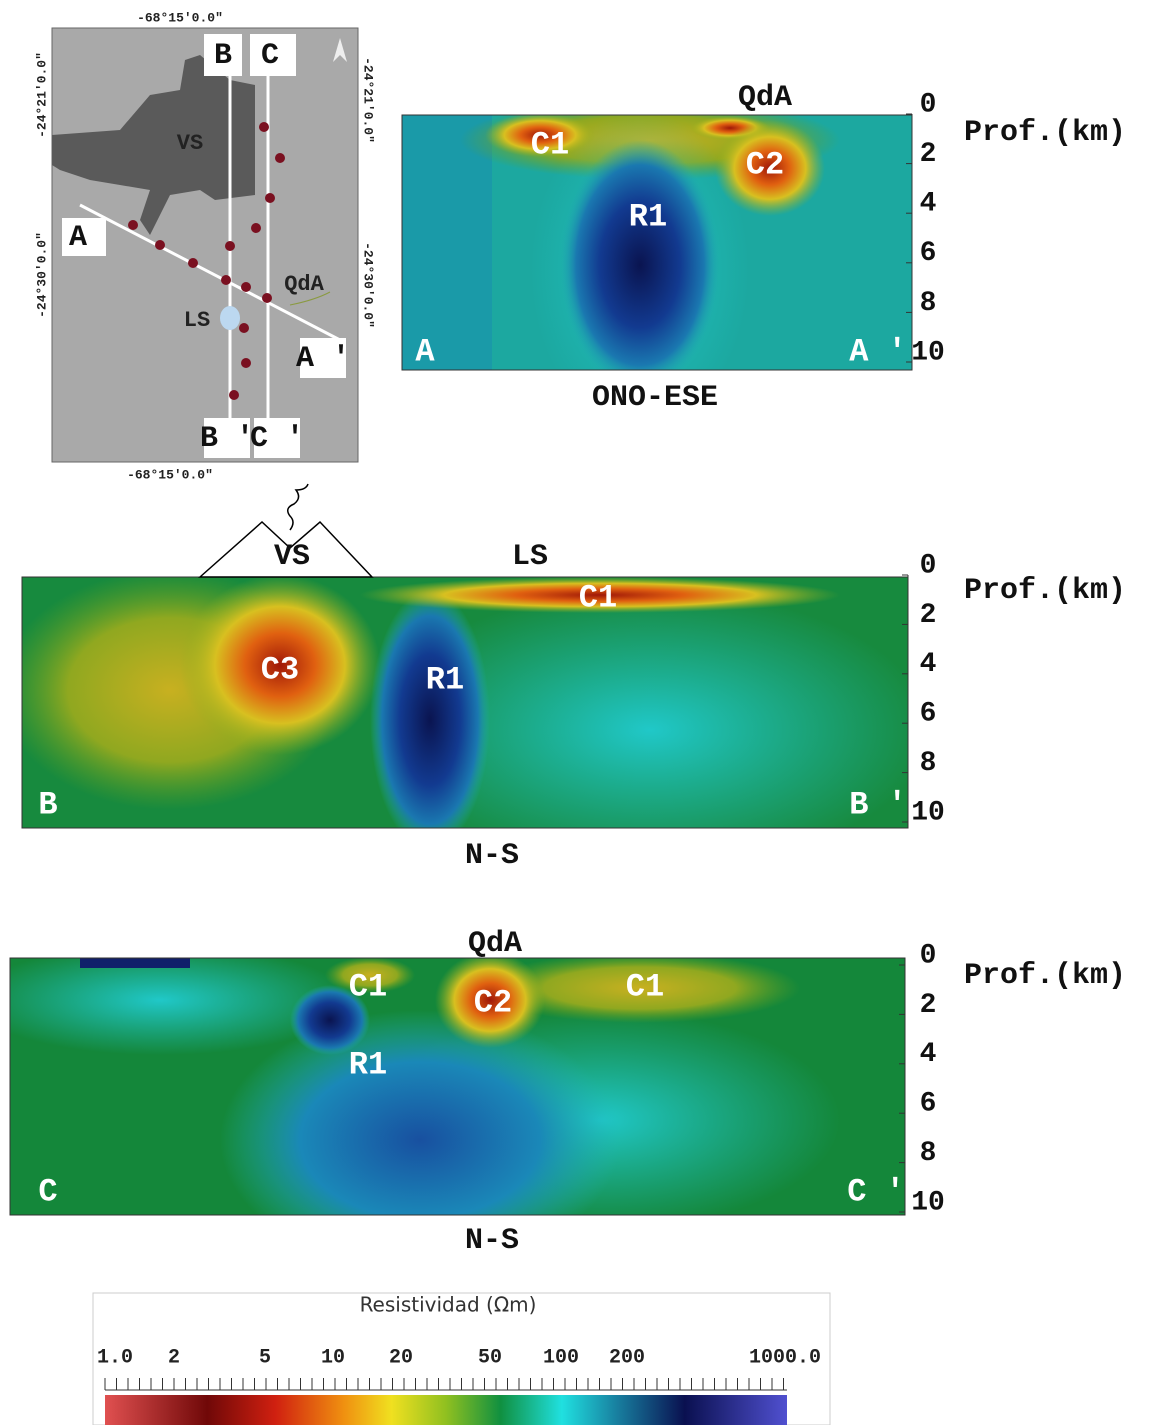 The width and height of the screenshot is (1151, 1425). What do you see at coordinates (785, 1357) in the screenshot?
I see `colorbar-tick-label: 1000.0` at bounding box center [785, 1357].